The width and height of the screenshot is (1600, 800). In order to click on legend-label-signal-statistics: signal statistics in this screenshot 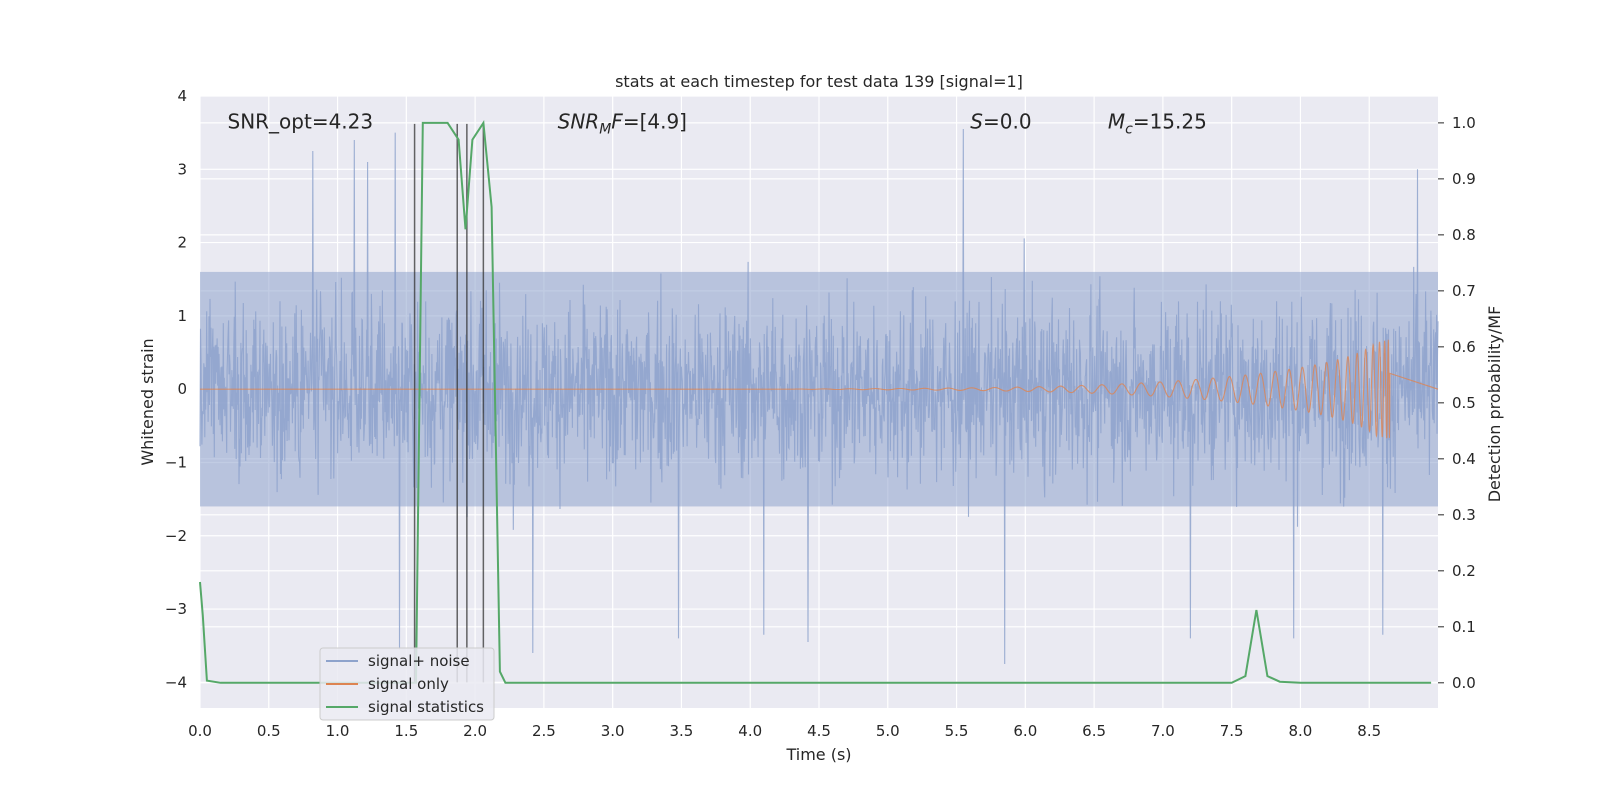, I will do `click(426, 707)`.